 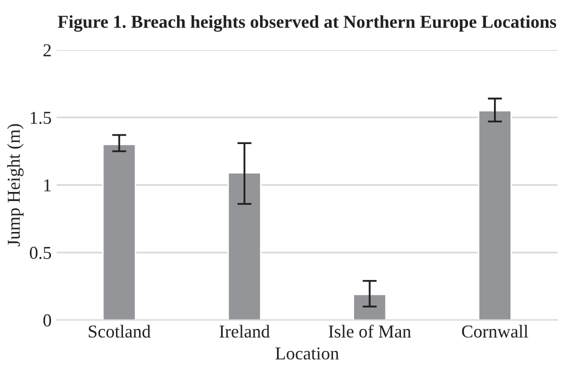 What do you see at coordinates (47, 185) in the screenshot?
I see `y-tick-label: 1` at bounding box center [47, 185].